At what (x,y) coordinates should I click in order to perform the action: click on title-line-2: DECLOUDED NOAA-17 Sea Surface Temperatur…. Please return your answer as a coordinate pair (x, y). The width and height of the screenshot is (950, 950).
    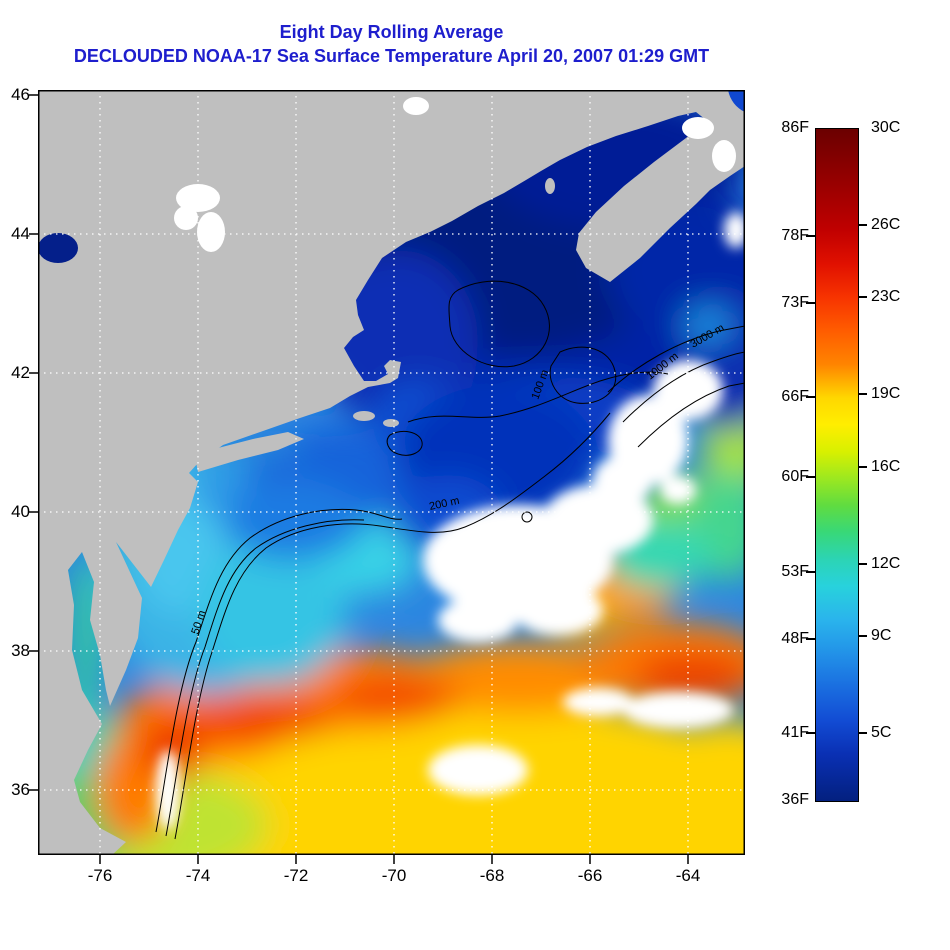
    Looking at the image, I should click on (391, 56).